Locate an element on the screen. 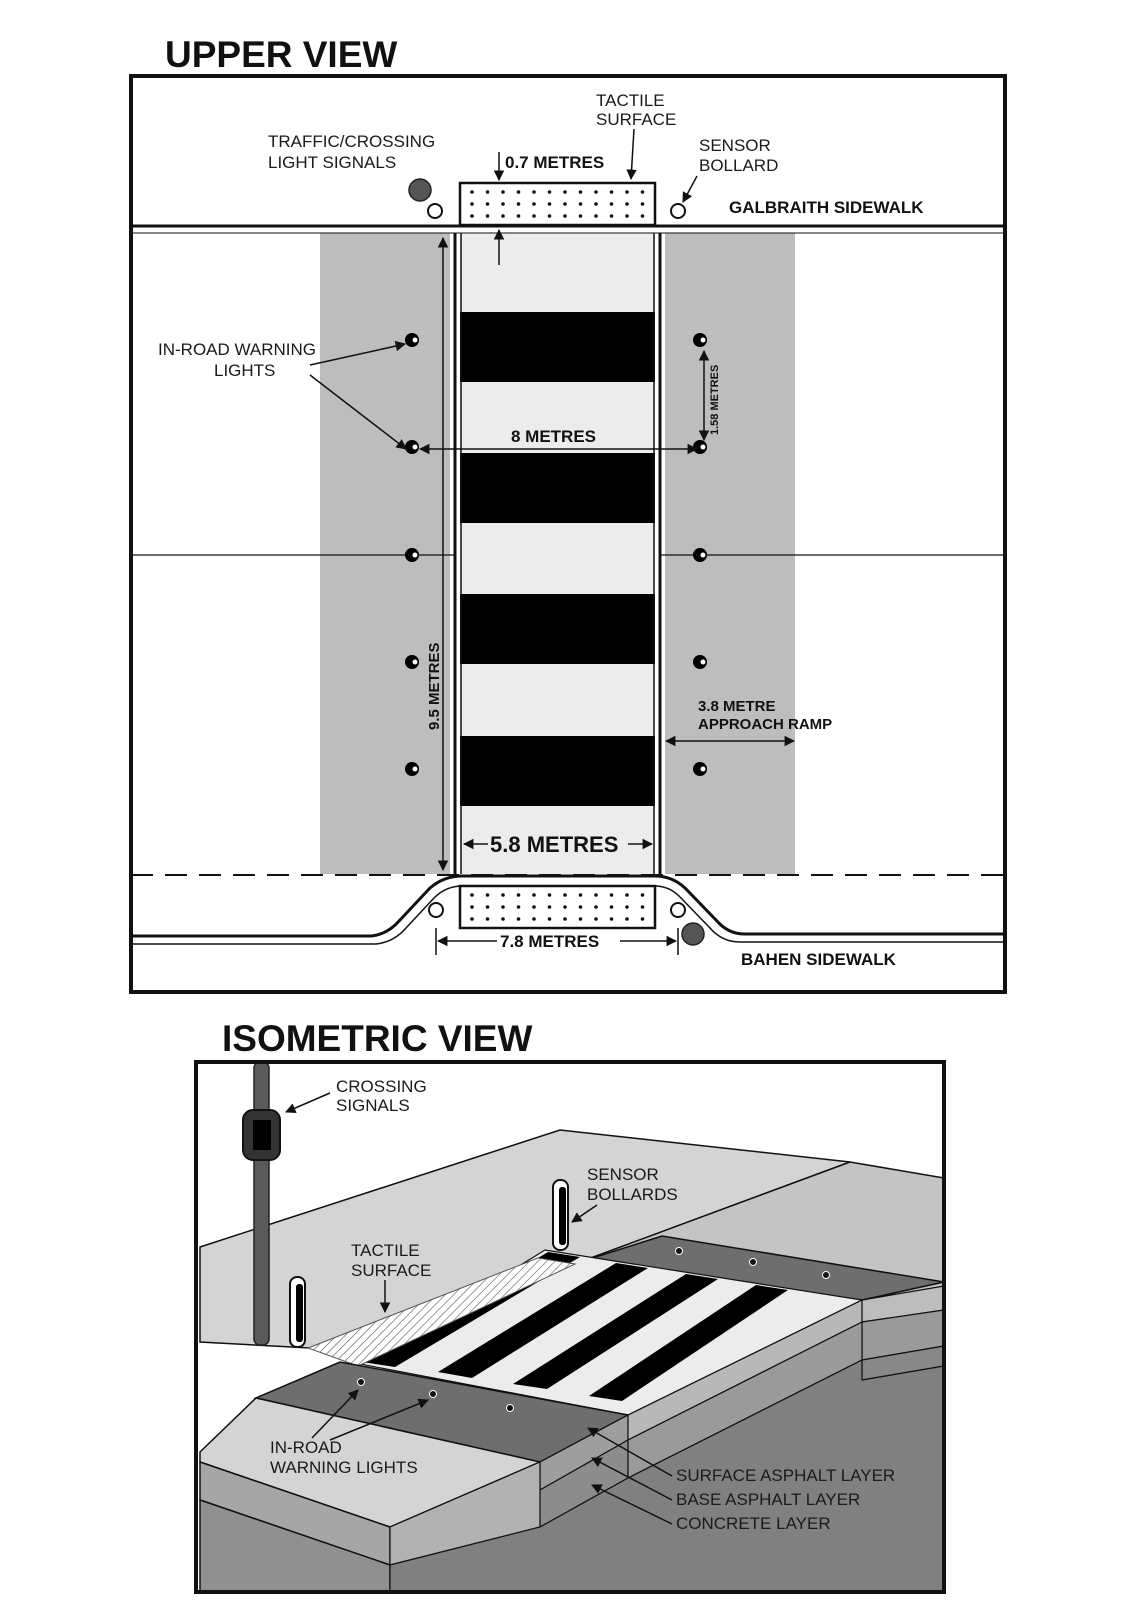 Image resolution: width=1131 pixels, height=1600 pixels. upper-view-title: UPPER VIEW is located at coordinates (281, 54).